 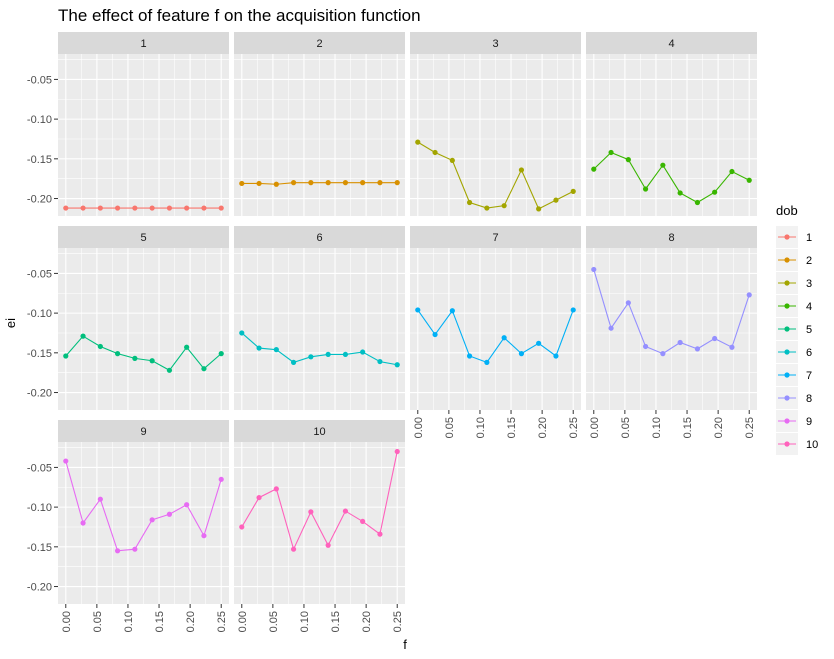 What do you see at coordinates (797, 444) in the screenshot?
I see `legend-item-10: 10` at bounding box center [797, 444].